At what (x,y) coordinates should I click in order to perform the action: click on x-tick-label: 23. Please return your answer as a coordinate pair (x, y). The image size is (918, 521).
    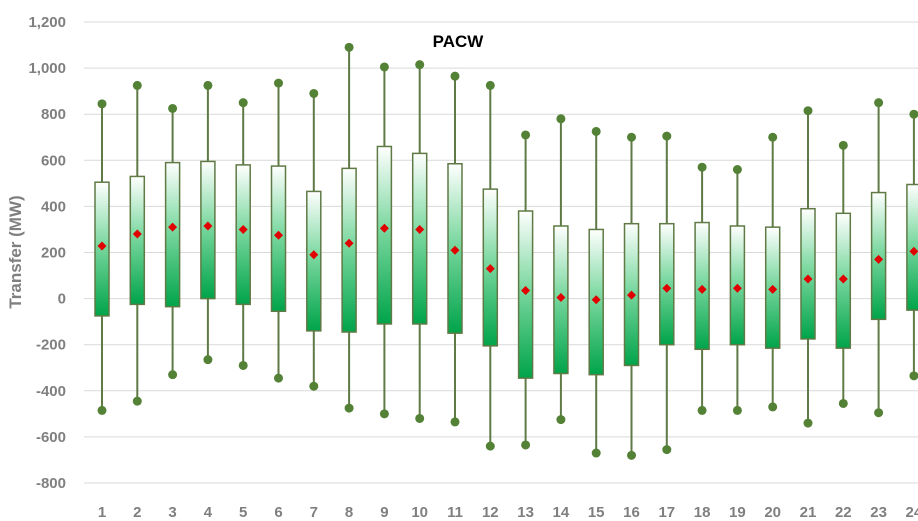
    Looking at the image, I should click on (878, 512).